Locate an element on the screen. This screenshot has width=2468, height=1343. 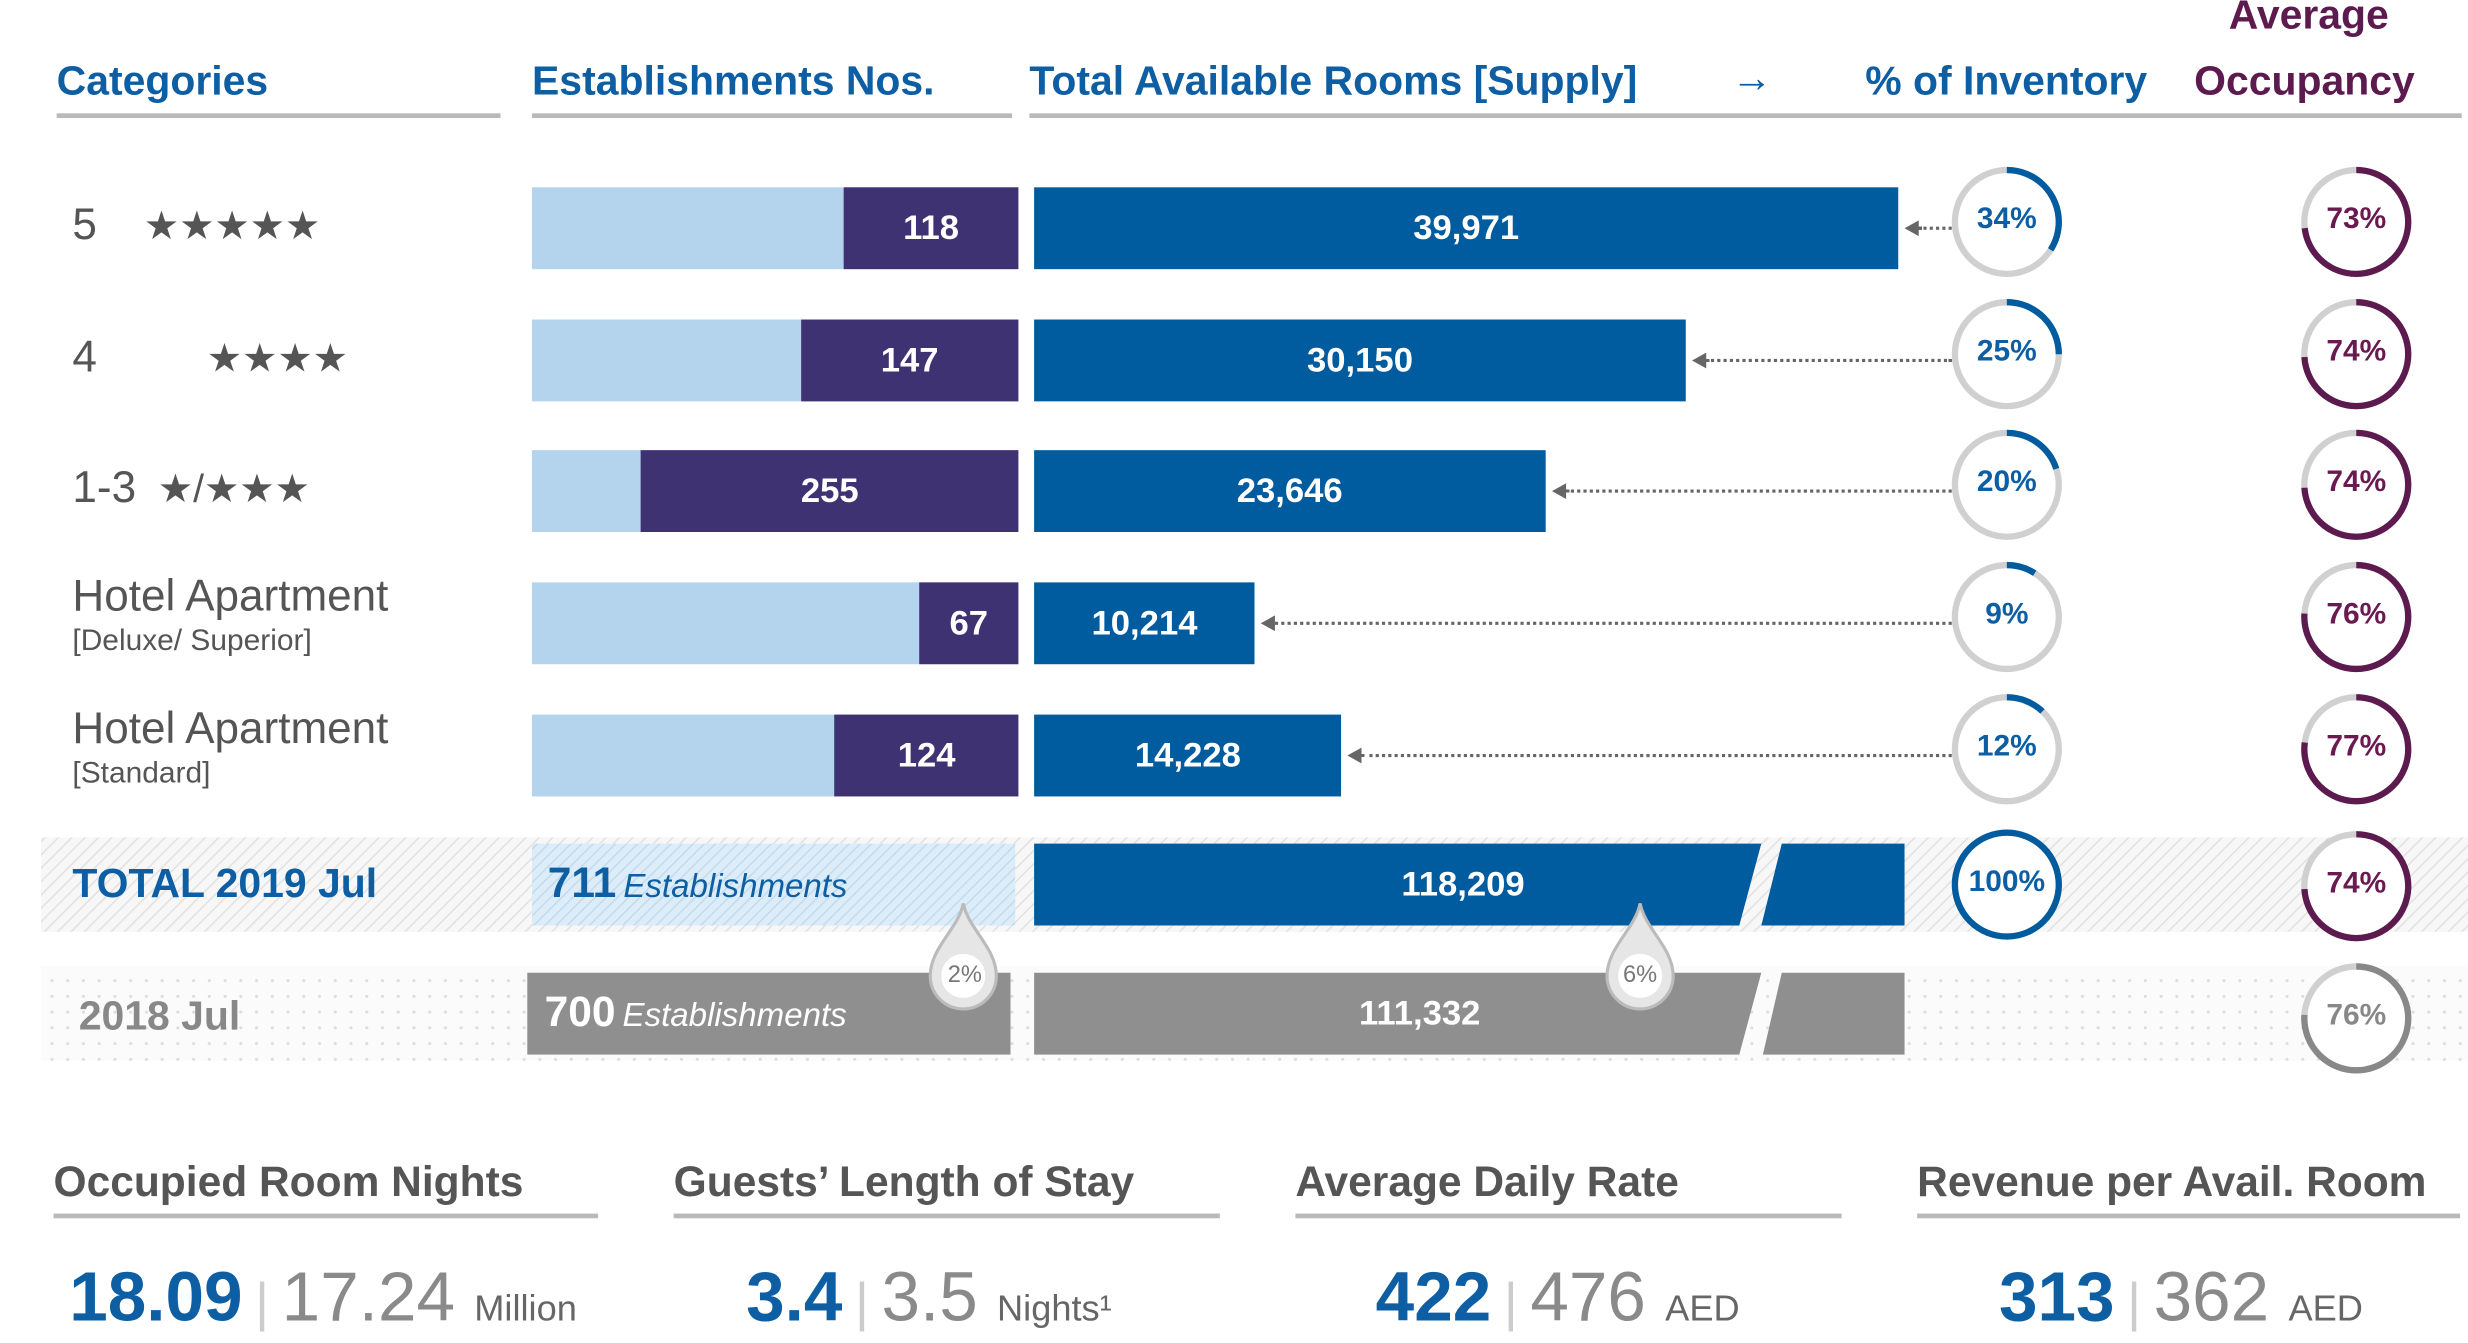
category-label: 5 ★★★★★ is located at coordinates (196, 225).